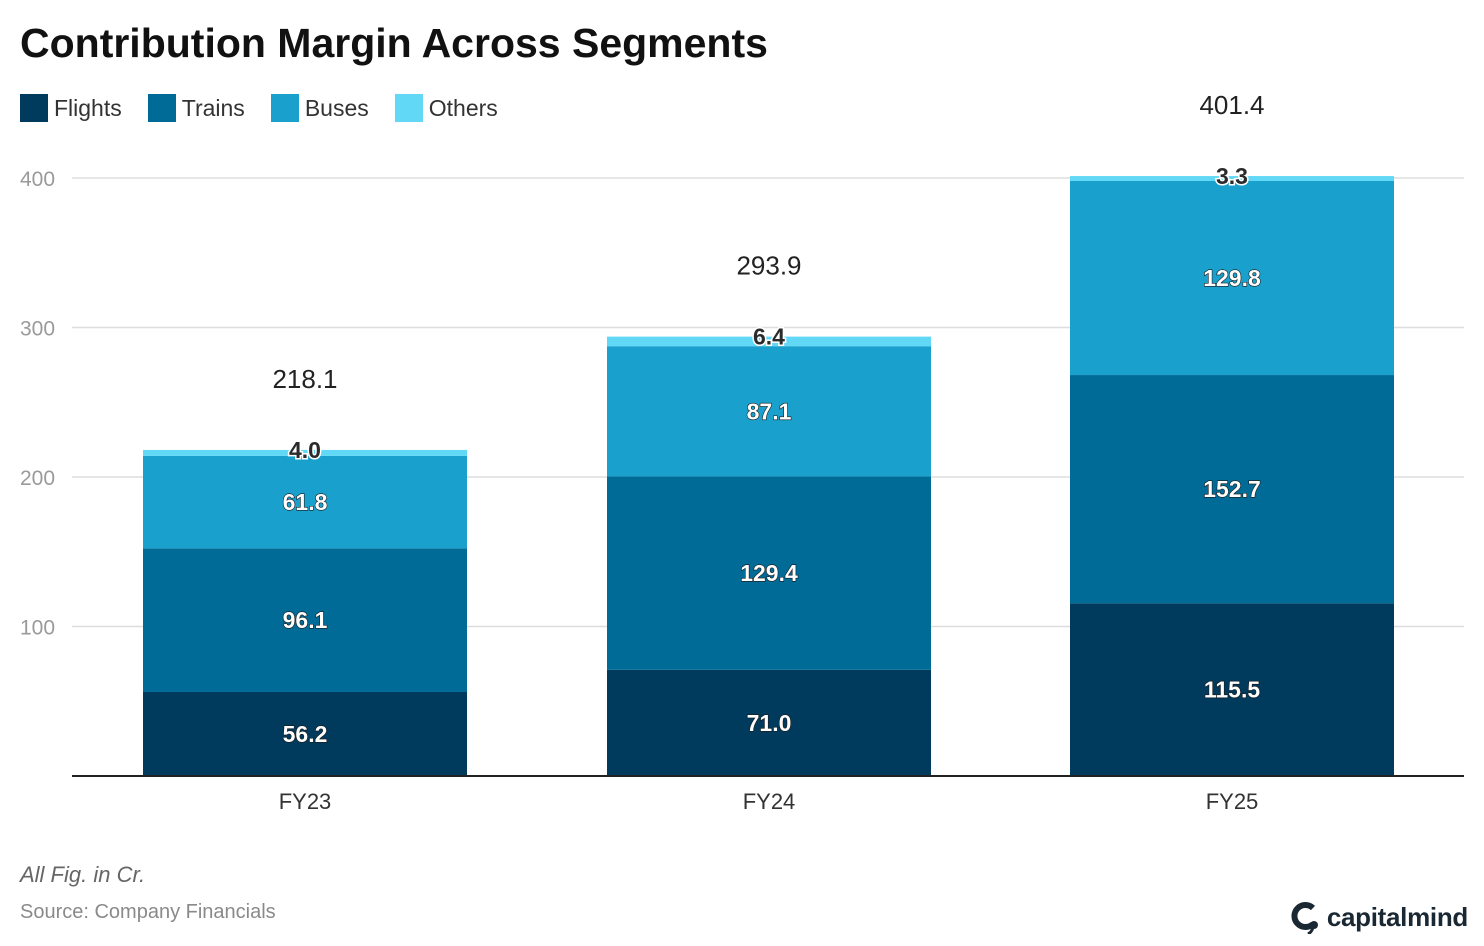 This screenshot has height=946, width=1484. I want to click on legend-item-trains: Trains, so click(196, 108).